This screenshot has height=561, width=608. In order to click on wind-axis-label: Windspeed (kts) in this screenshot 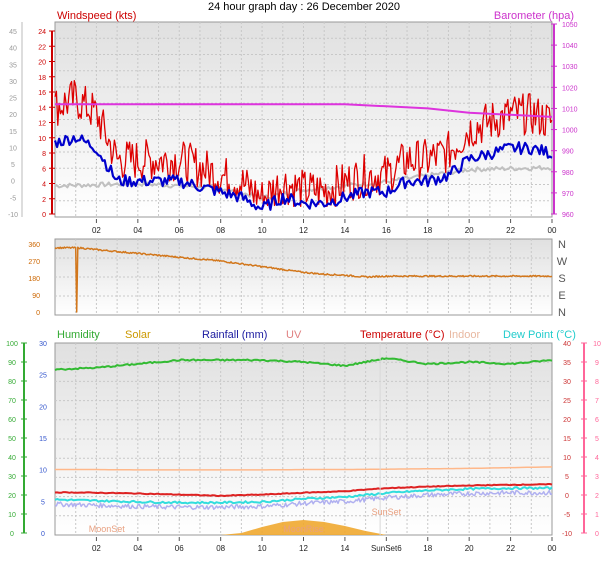, I will do `click(96, 16)`.